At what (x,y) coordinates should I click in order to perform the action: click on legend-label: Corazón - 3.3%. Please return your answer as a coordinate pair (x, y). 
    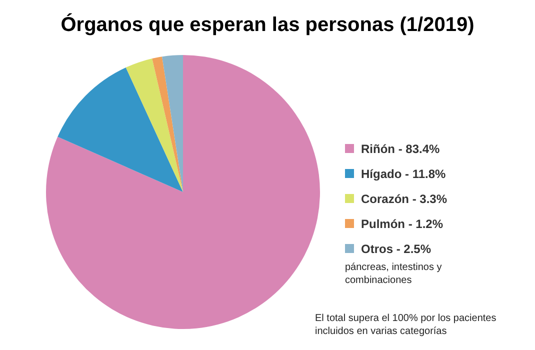
    Looking at the image, I should click on (404, 199).